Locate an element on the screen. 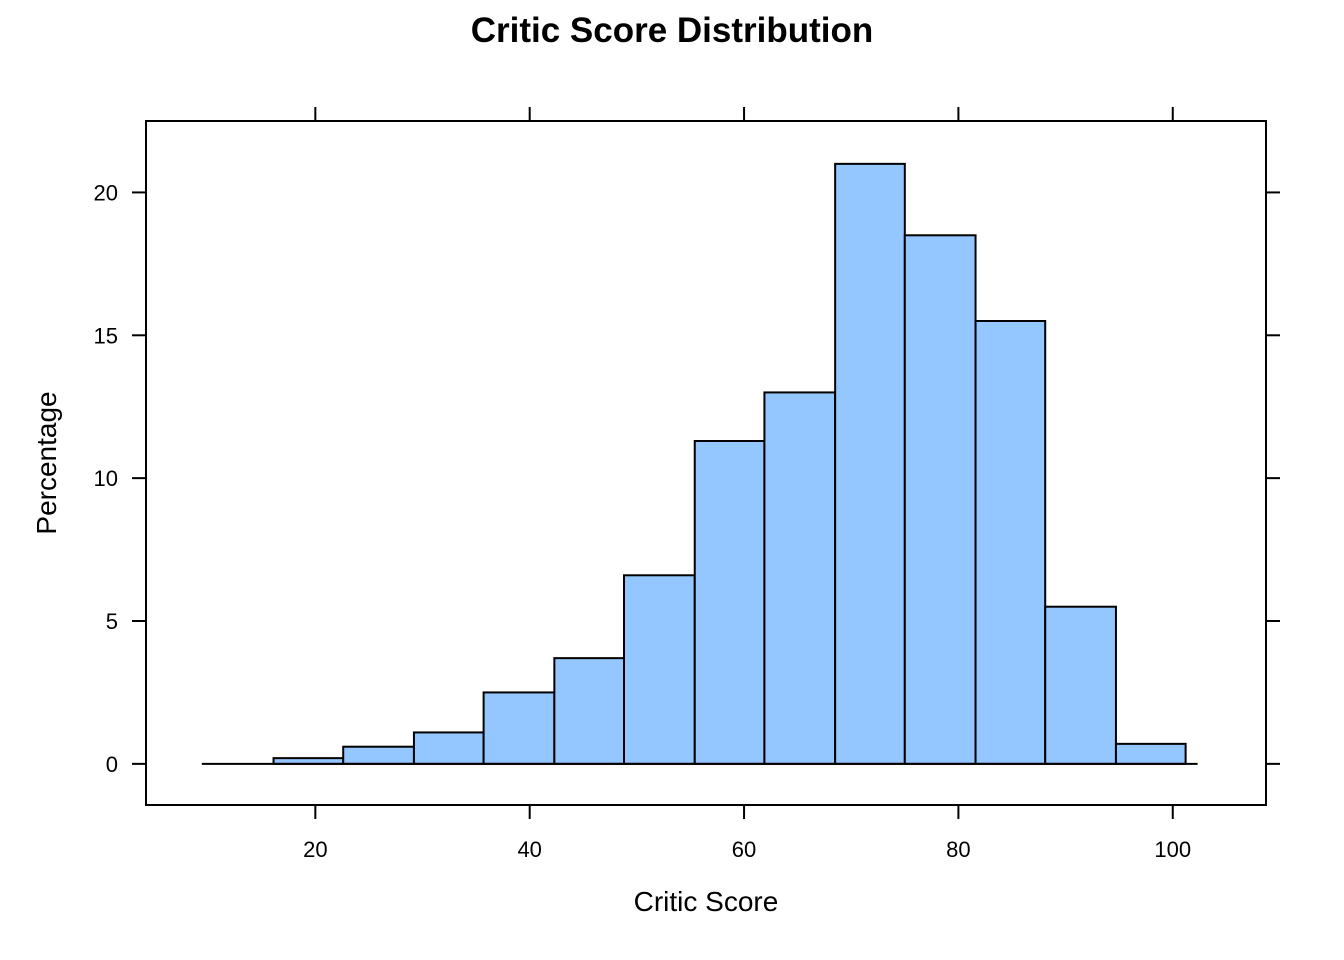 The image size is (1344, 960). x-tick-label: 60 is located at coordinates (744, 849).